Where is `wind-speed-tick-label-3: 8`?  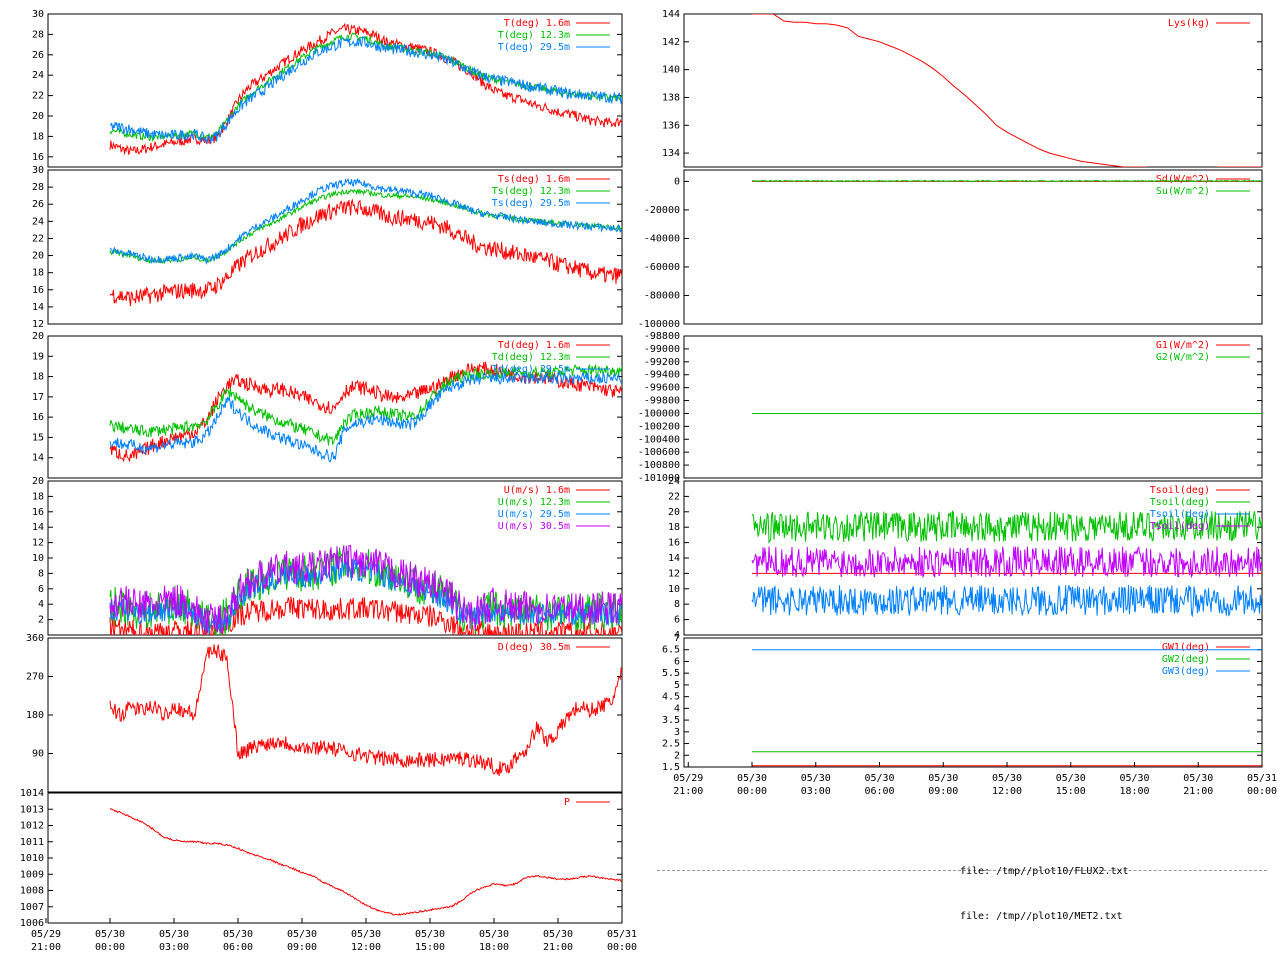 wind-speed-tick-label-3: 8 is located at coordinates (41, 573).